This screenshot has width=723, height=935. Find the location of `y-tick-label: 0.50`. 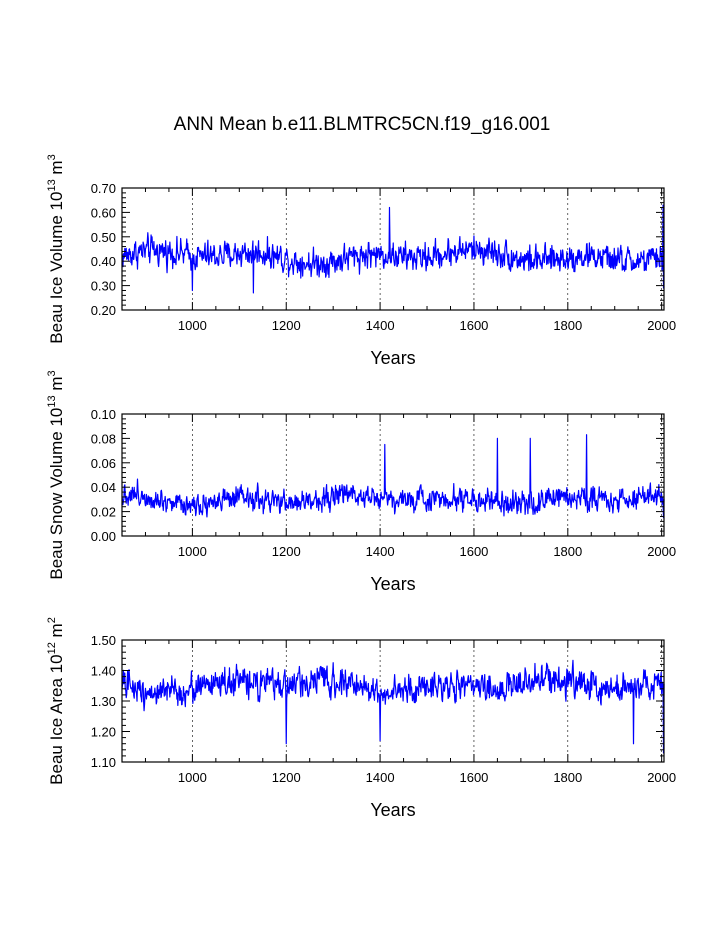

y-tick-label: 0.50 is located at coordinates (103, 237).